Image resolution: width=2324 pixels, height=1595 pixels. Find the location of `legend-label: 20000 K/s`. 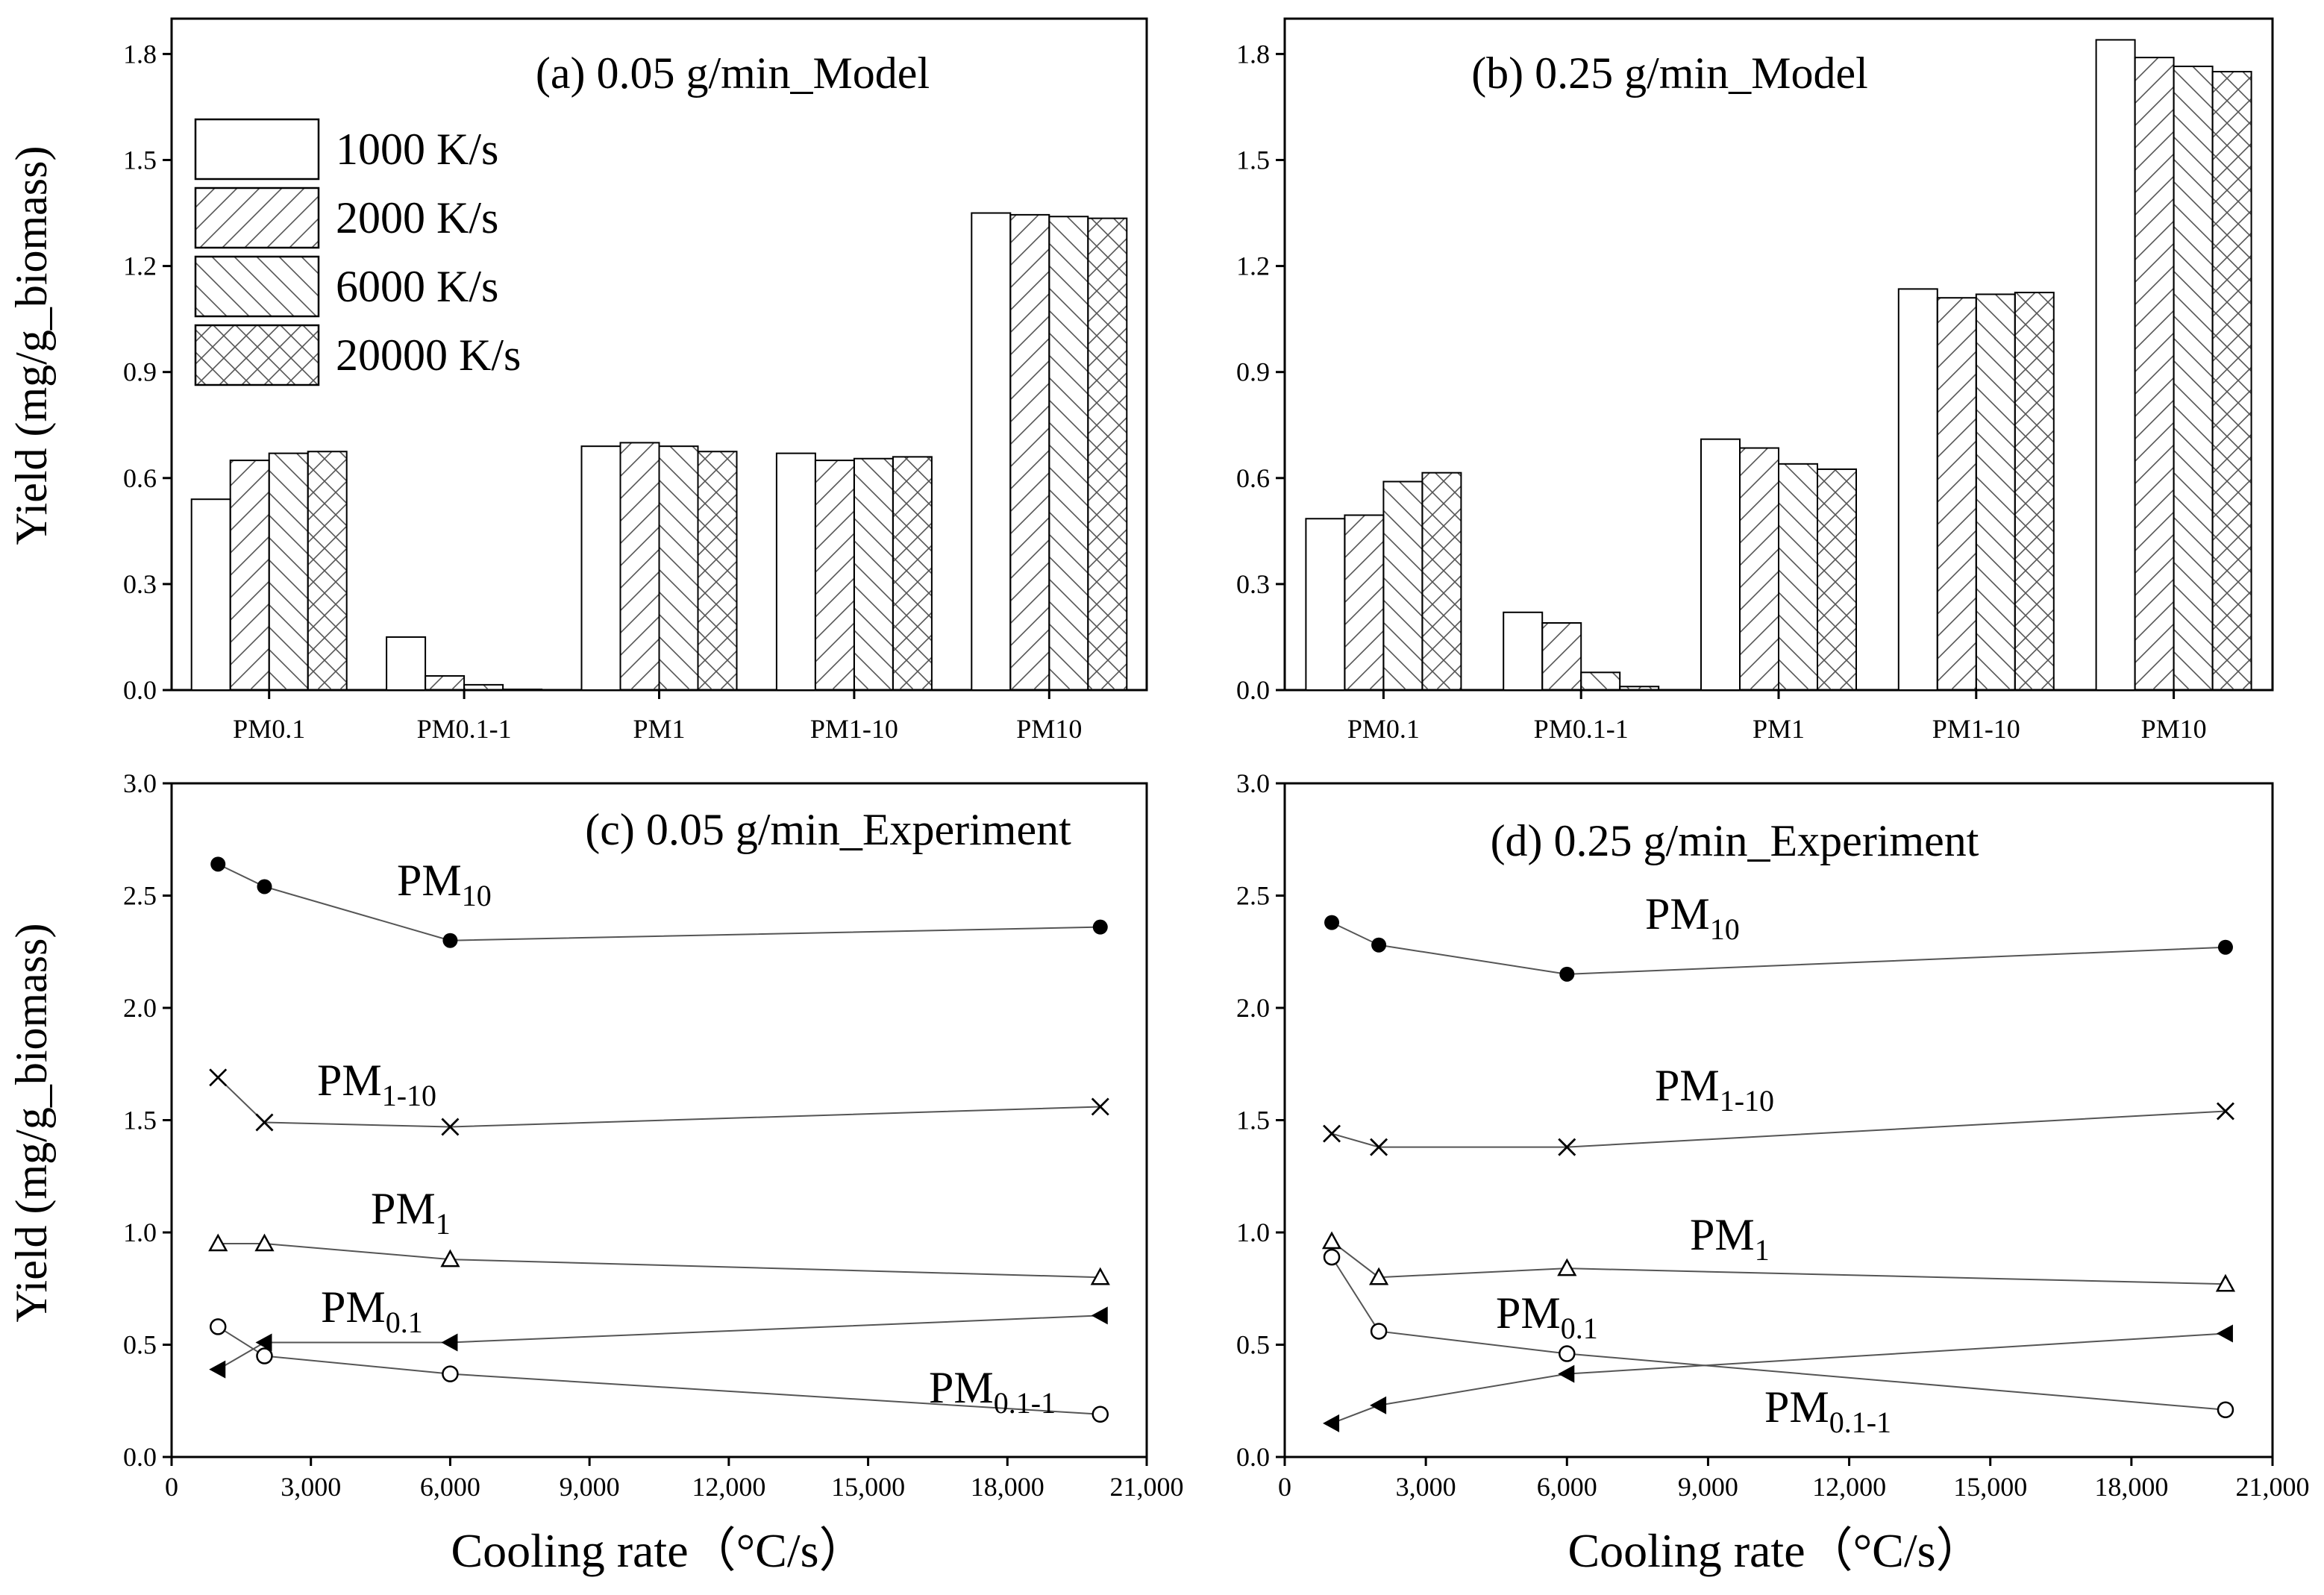

legend-label: 20000 K/s is located at coordinates (428, 355).